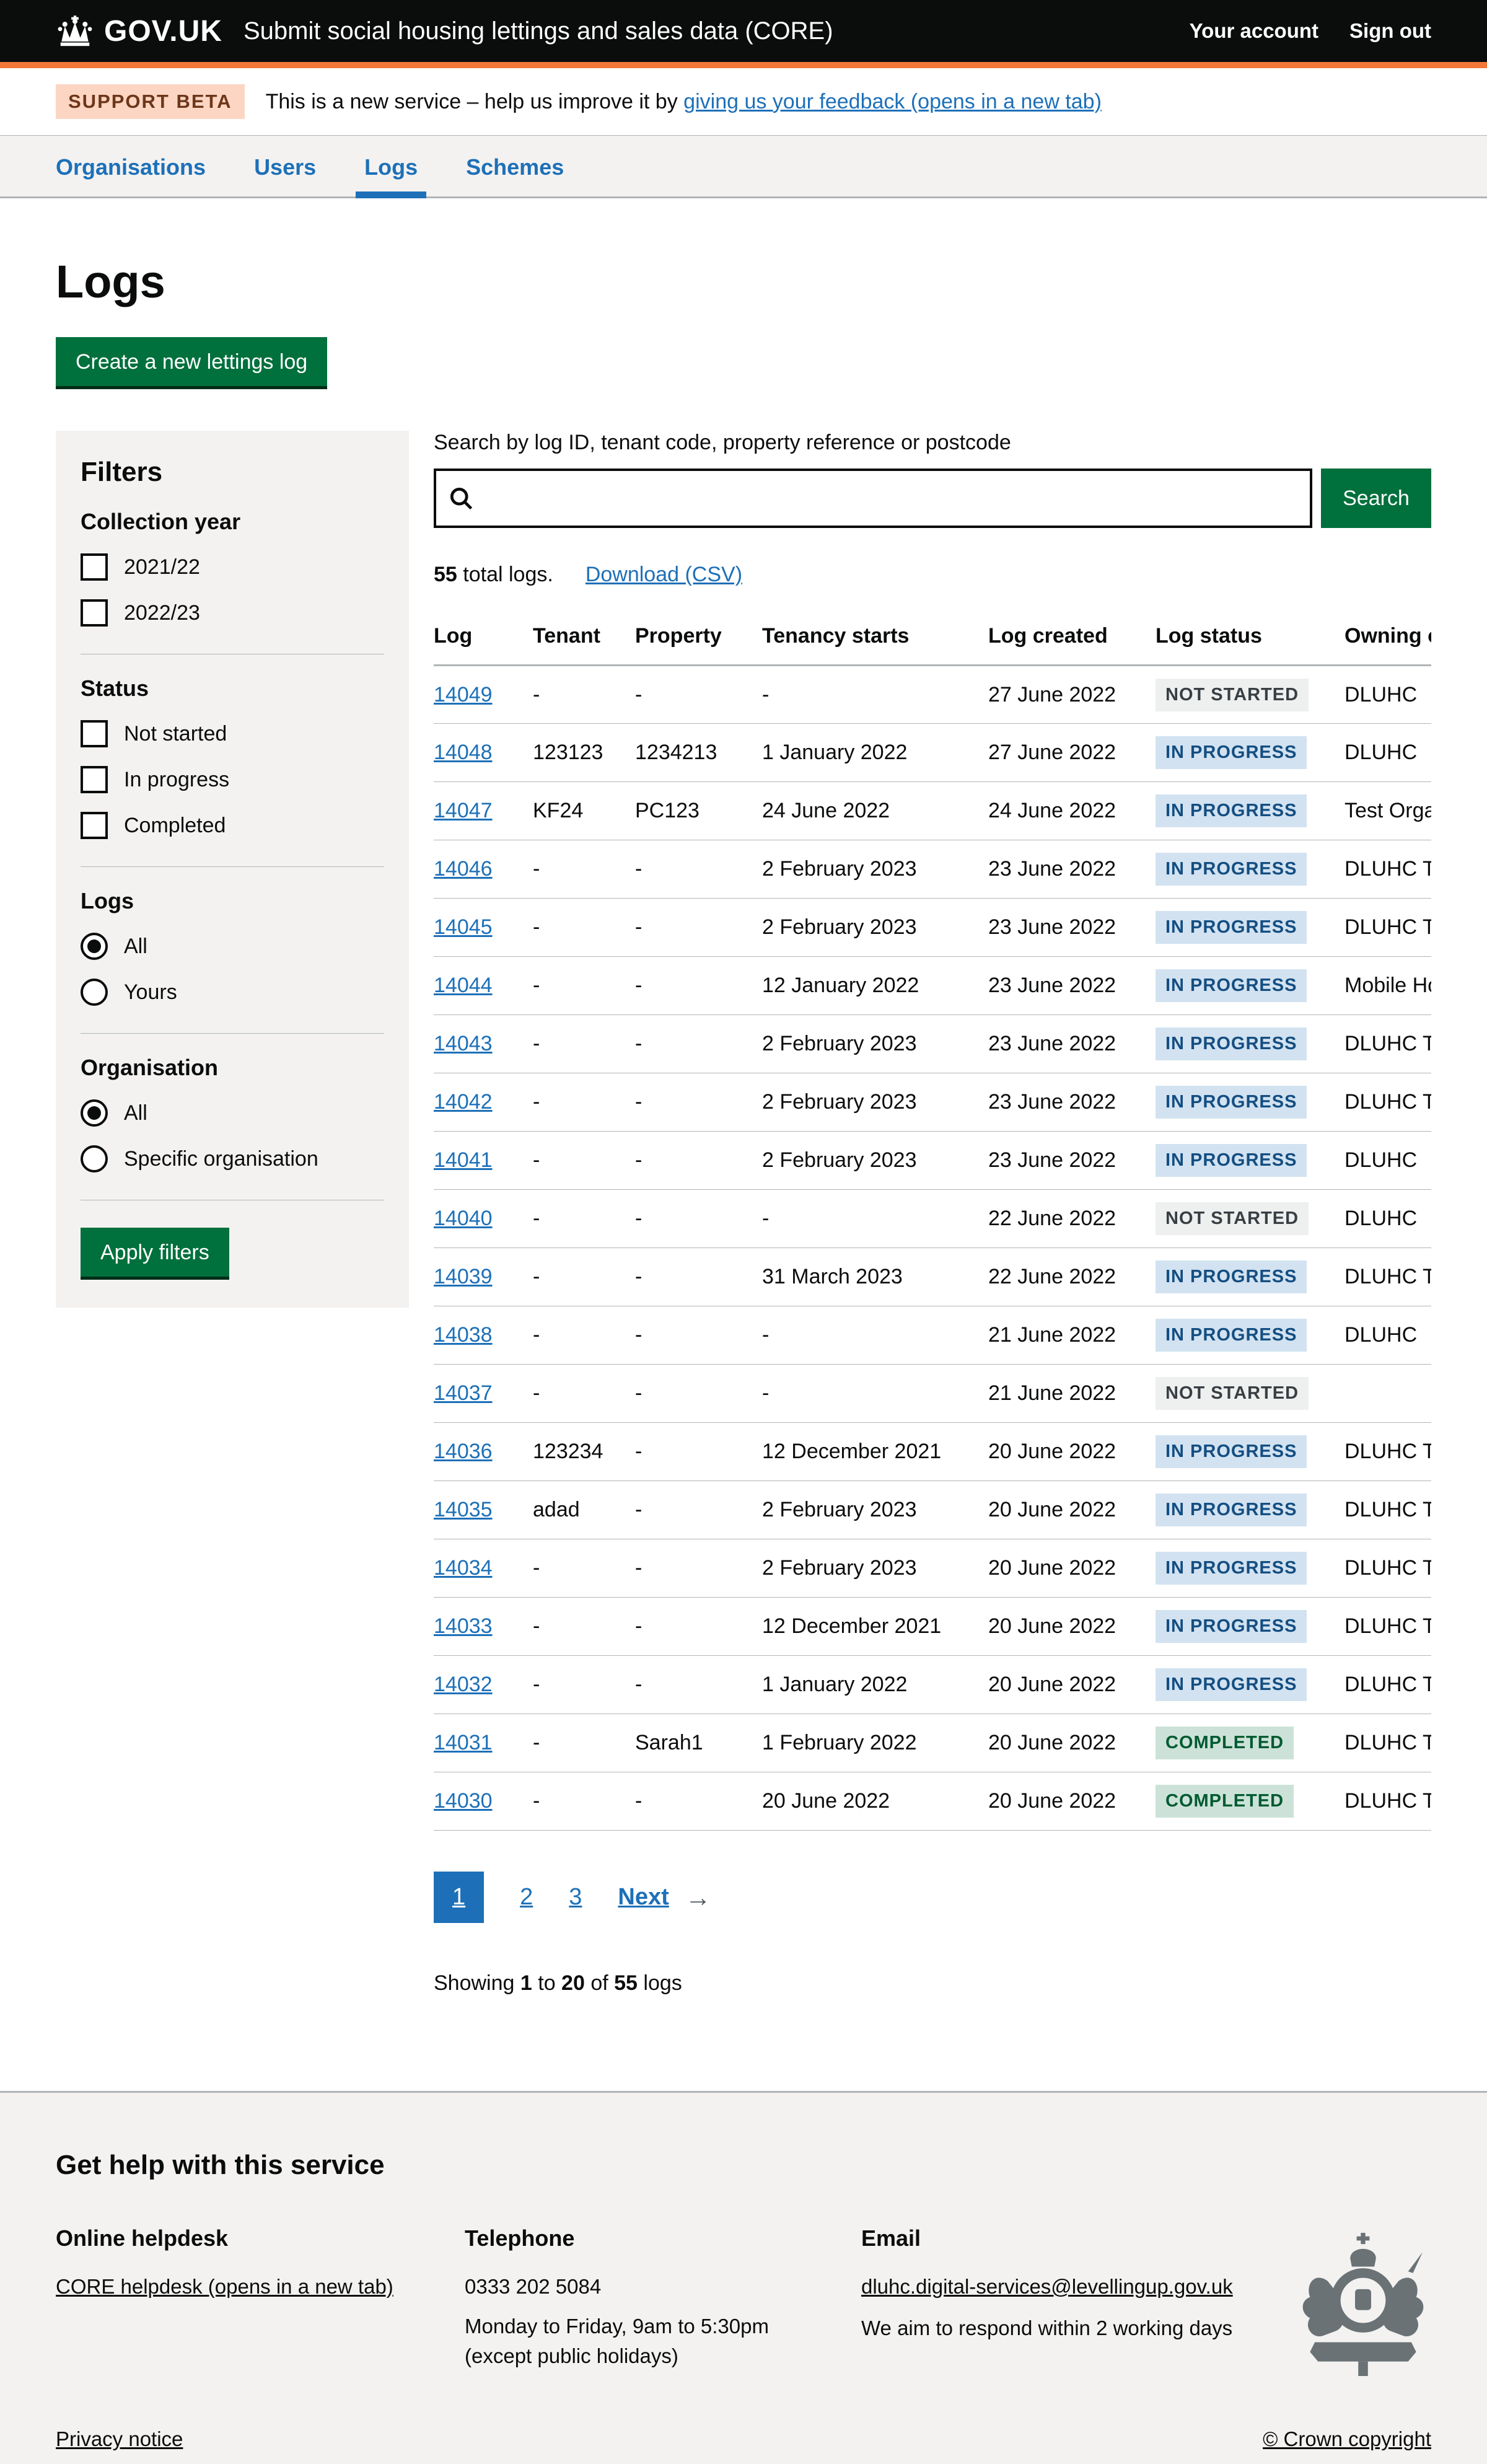 Image resolution: width=1487 pixels, height=2464 pixels. I want to click on log-id-cell: 14038, so click(484, 1335).